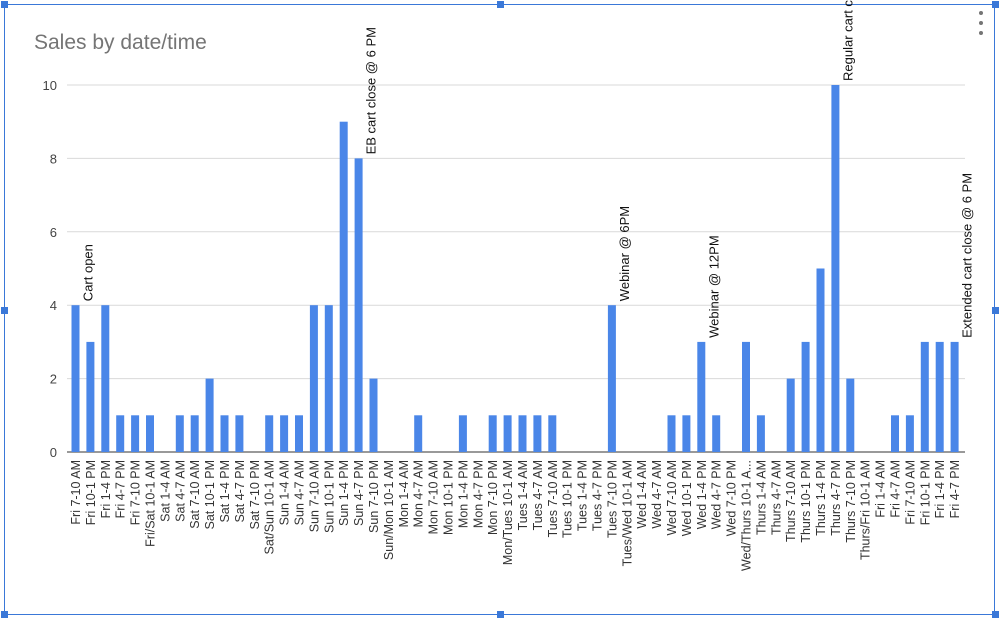 The height and width of the screenshot is (619, 1000). Describe the element at coordinates (806, 501) in the screenshot. I see `x-tick-label: Thurs 10-1 PM` at that location.